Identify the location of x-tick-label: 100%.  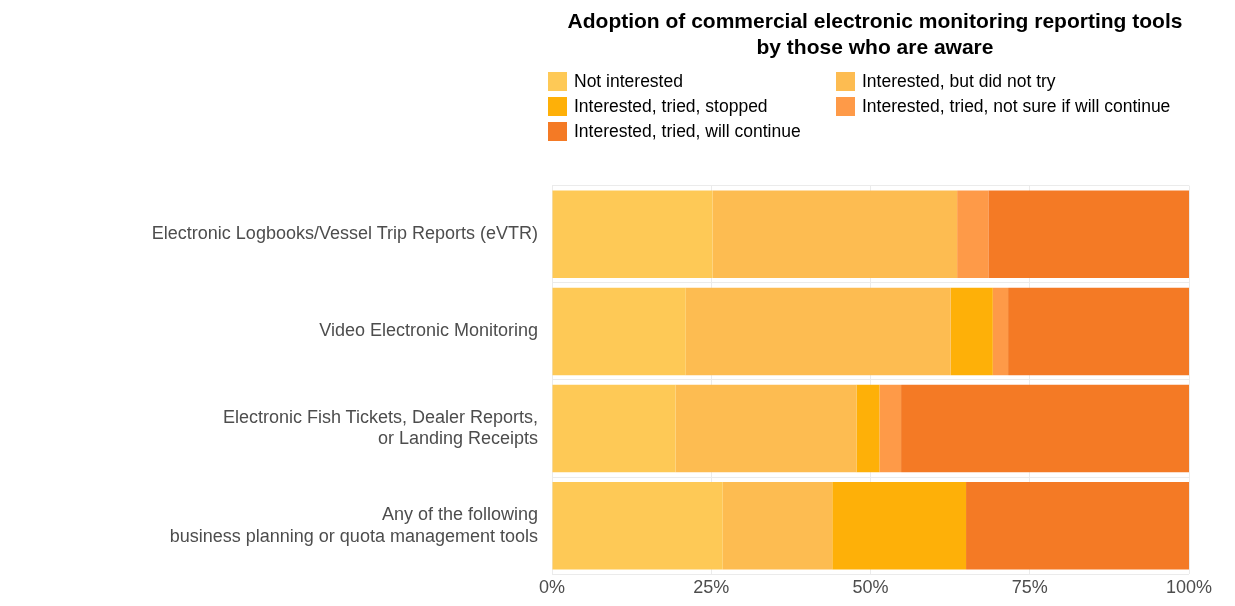
(1189, 587).